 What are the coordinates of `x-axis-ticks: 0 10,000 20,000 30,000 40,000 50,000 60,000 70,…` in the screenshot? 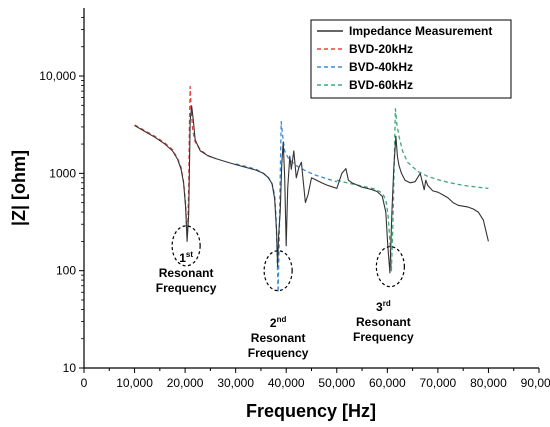 It's located at (315, 379).